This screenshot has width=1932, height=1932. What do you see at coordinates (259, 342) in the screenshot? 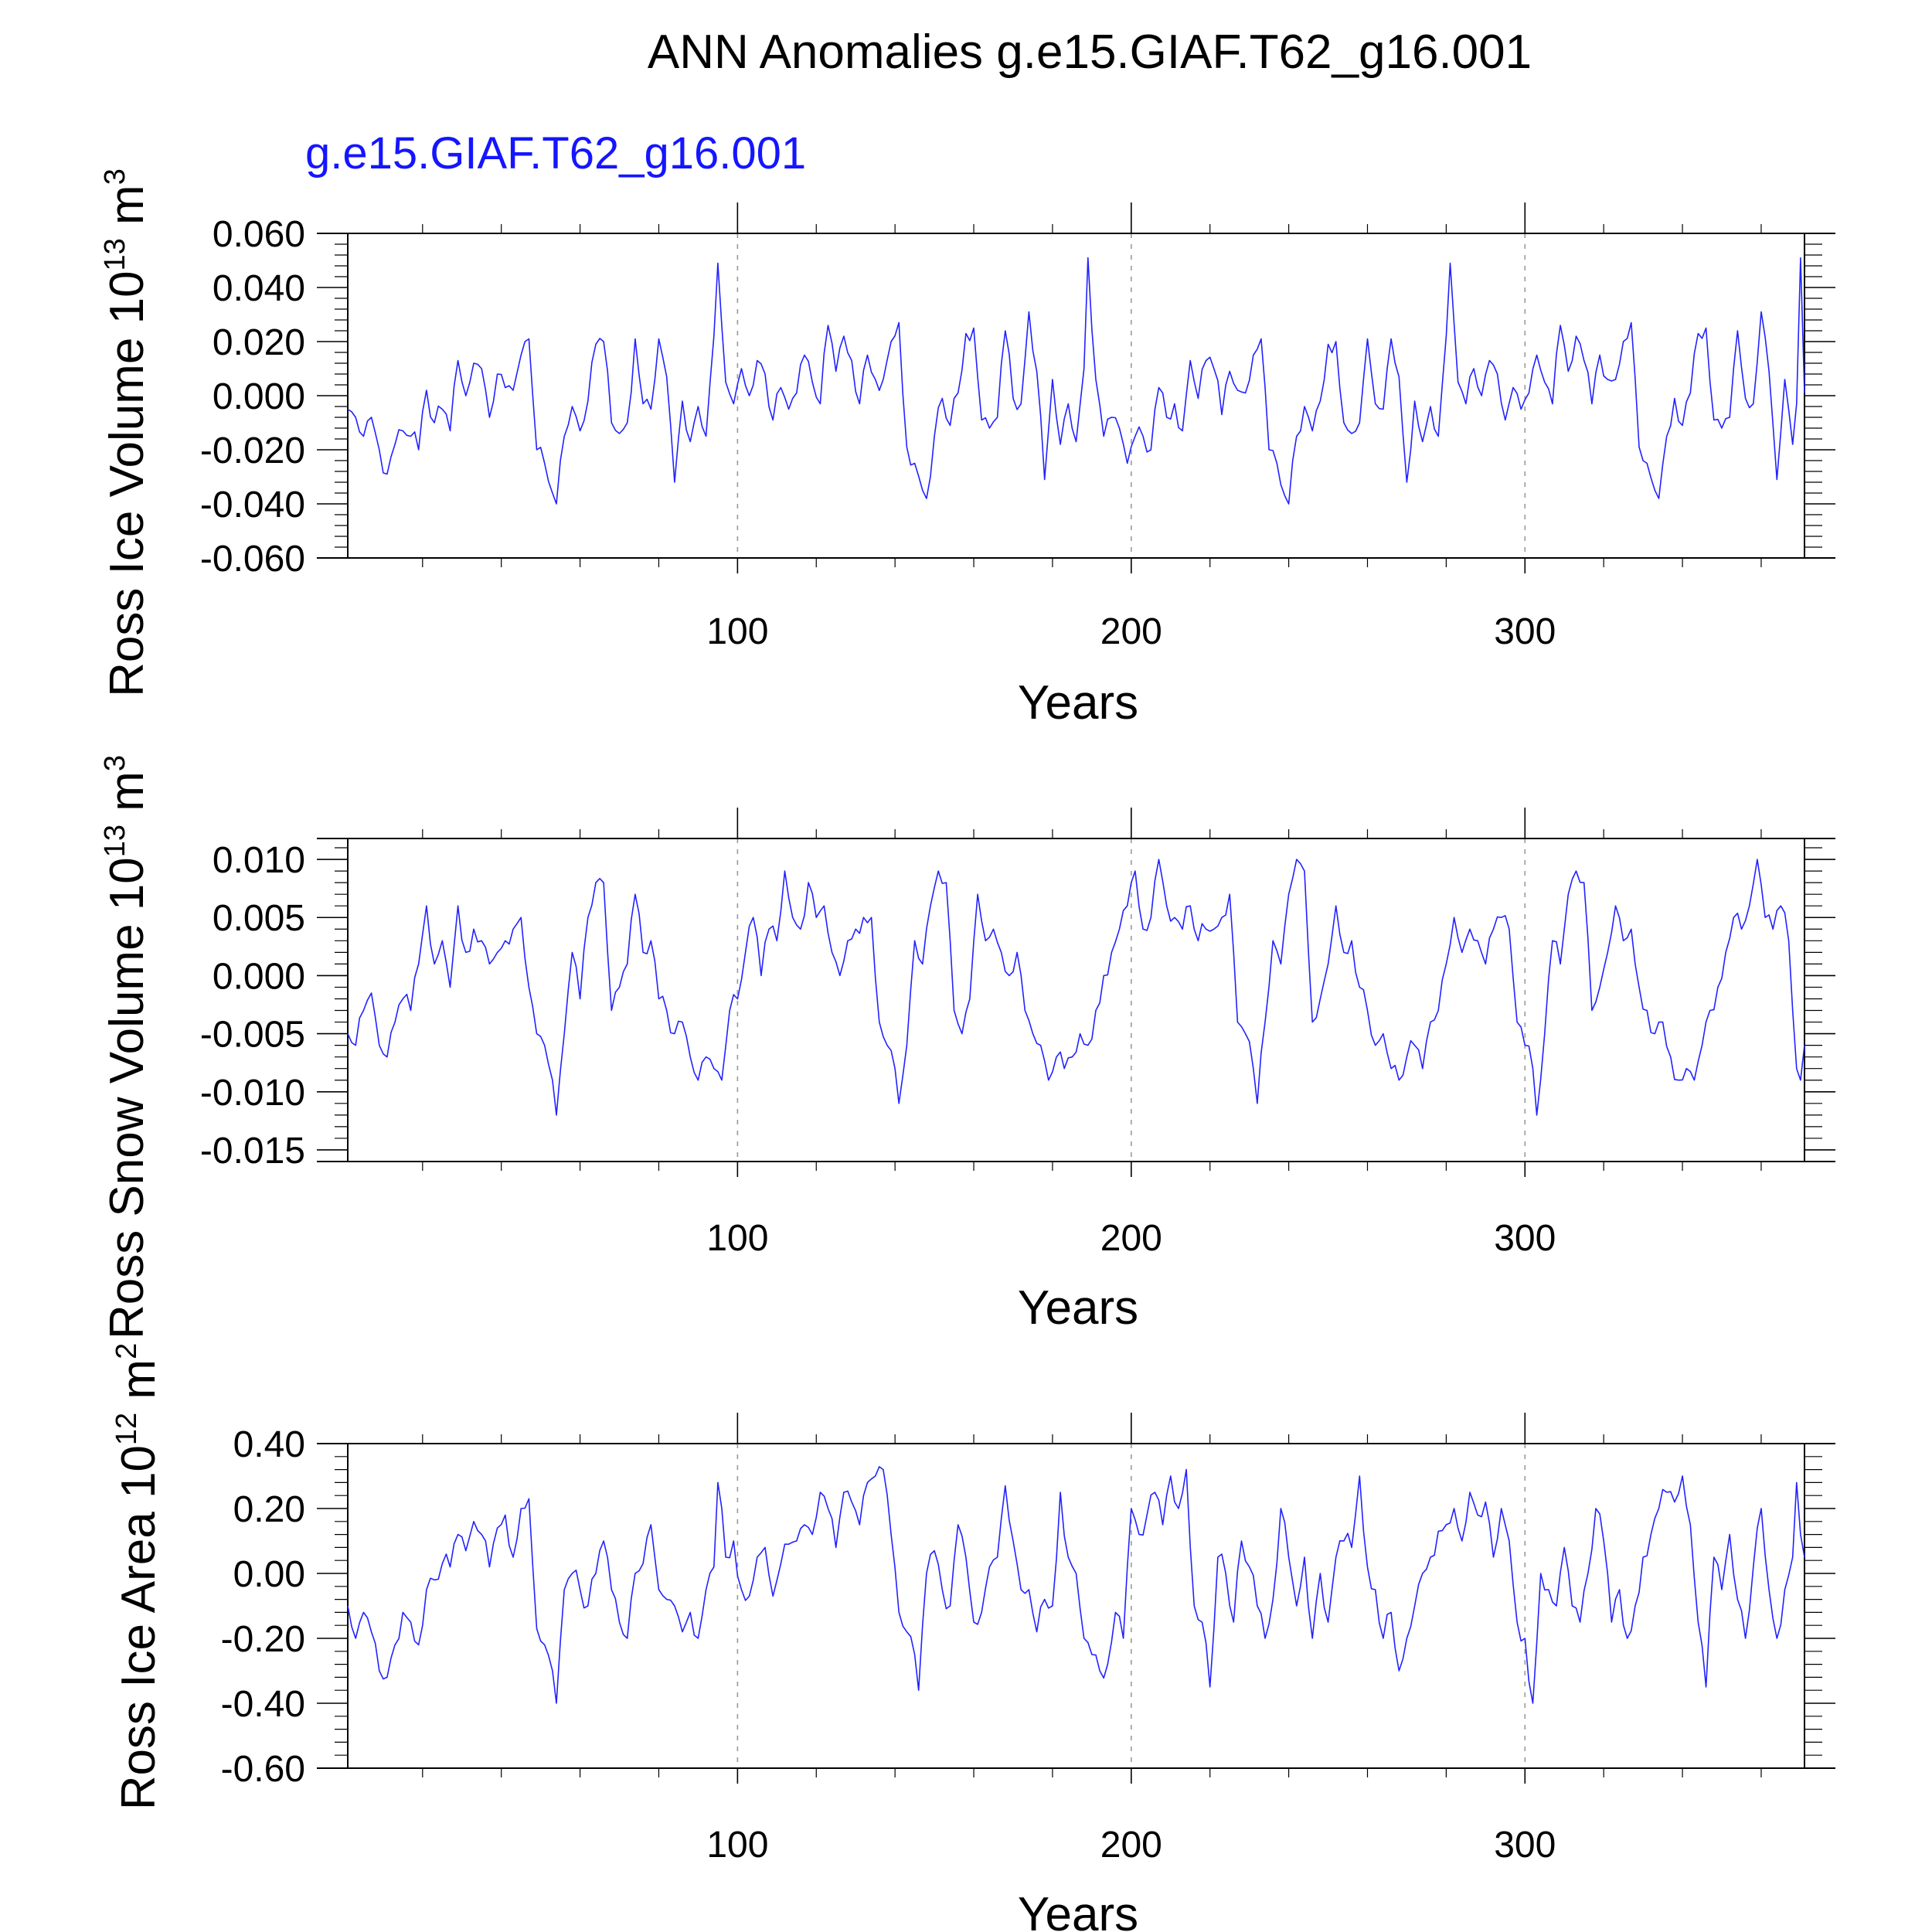
I see `y-tick-label: 0.020` at bounding box center [259, 342].